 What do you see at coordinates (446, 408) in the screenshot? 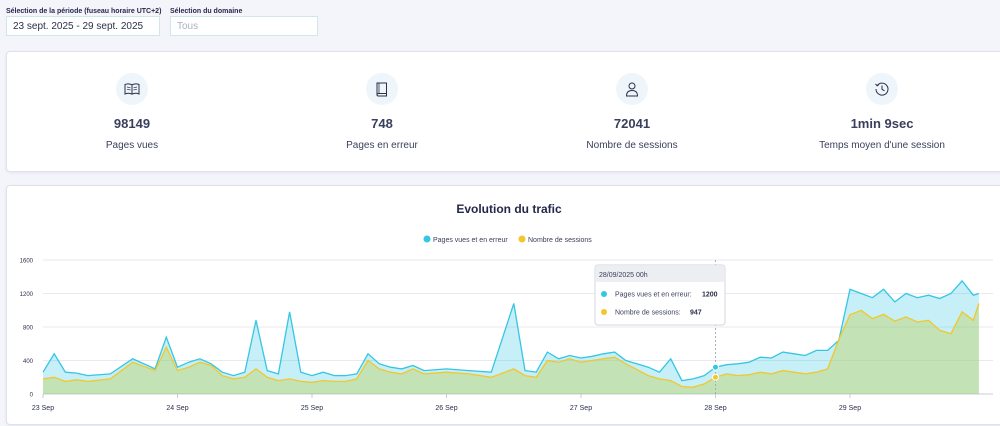
I see `x-tick-label: 26 Sep` at bounding box center [446, 408].